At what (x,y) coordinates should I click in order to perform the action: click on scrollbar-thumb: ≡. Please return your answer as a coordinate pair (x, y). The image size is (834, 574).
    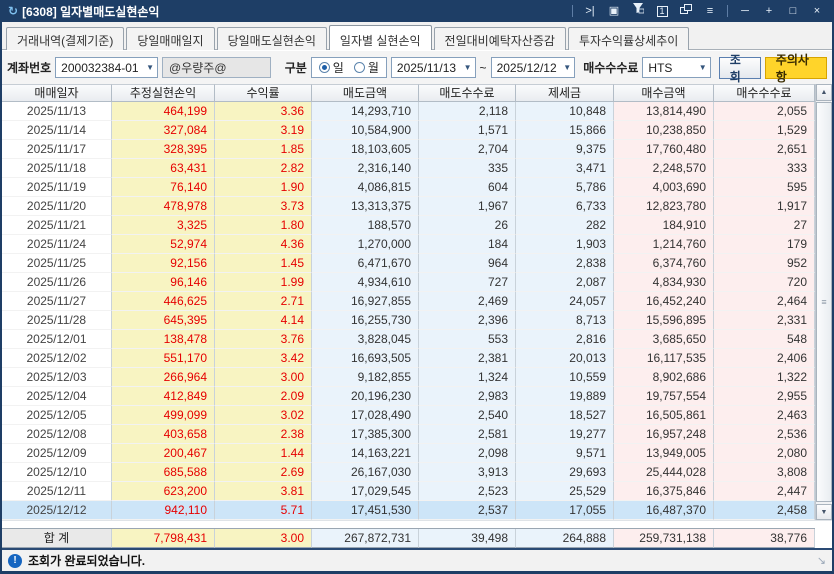
    Looking at the image, I should click on (824, 302).